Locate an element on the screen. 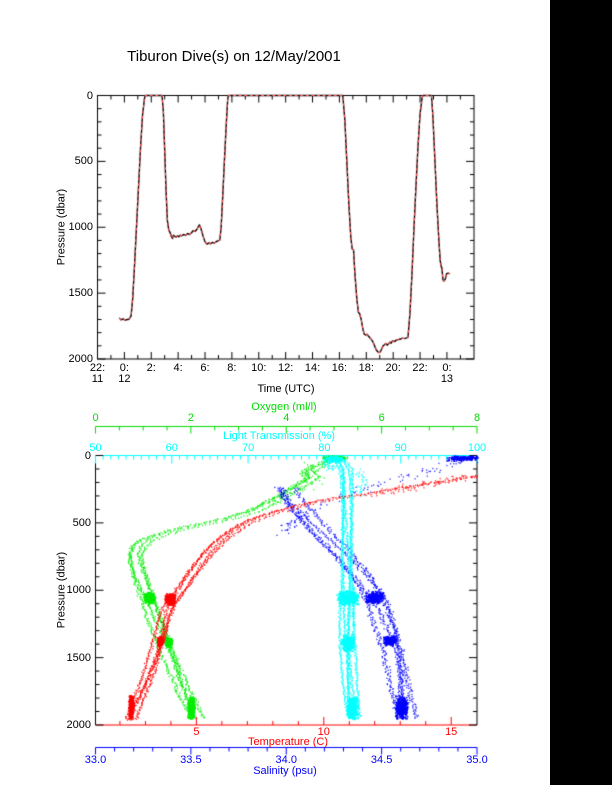 This screenshot has height=785, width=612. time-tick-hour: 18: is located at coordinates (366, 368).